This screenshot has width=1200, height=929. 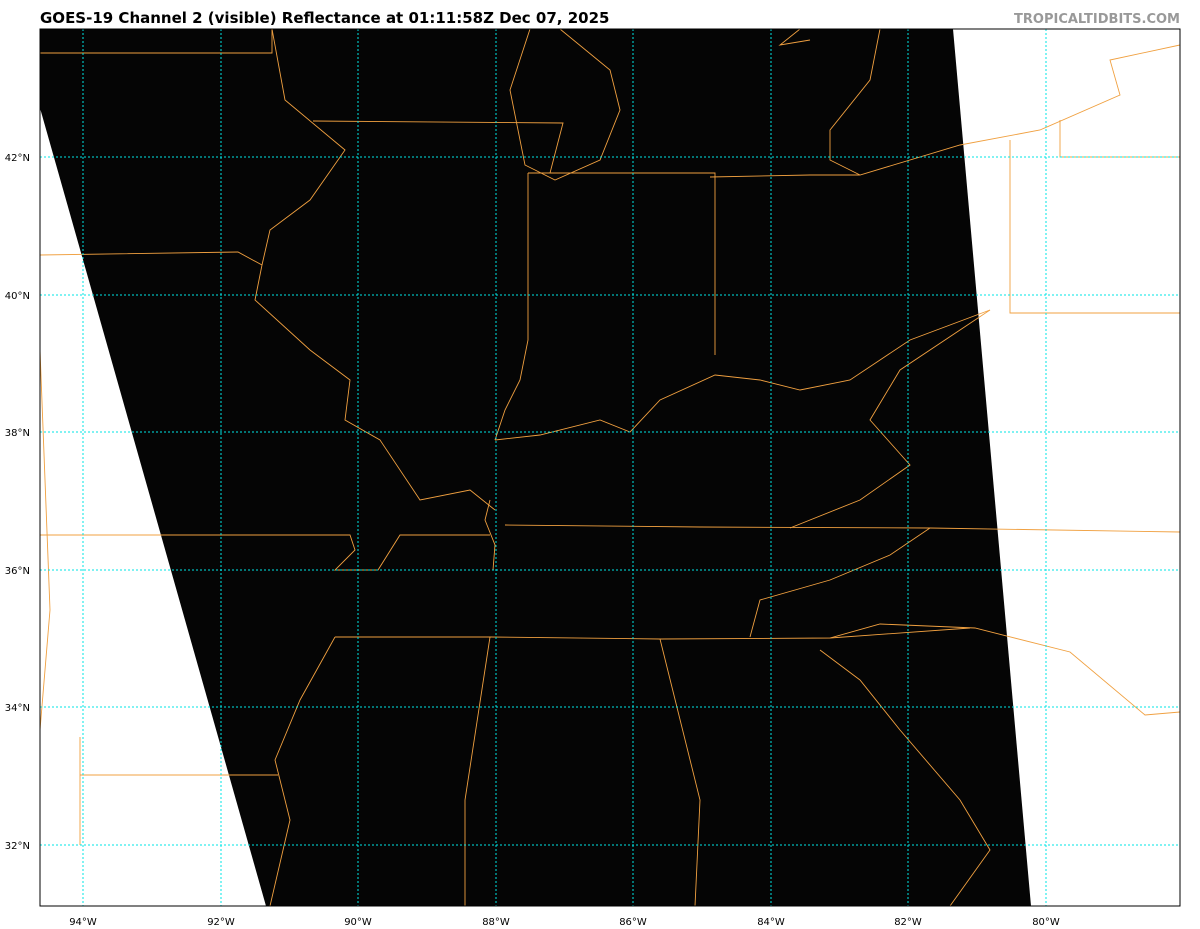 What do you see at coordinates (1046, 922) in the screenshot?
I see `lon-tick: 80°W` at bounding box center [1046, 922].